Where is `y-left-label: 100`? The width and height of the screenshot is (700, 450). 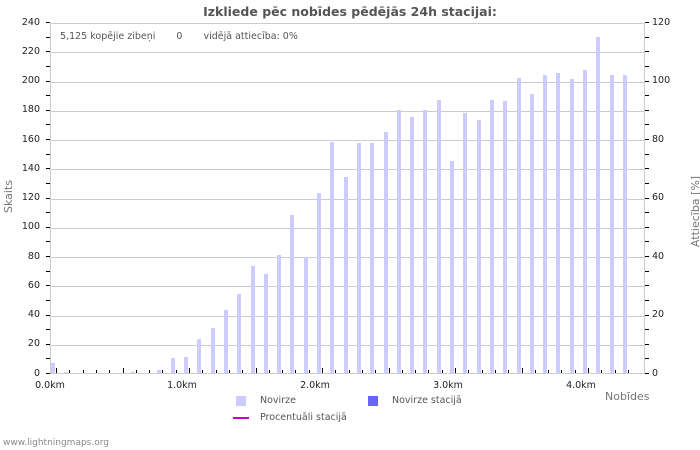
y-left-label: 100 is located at coordinates (30, 226).